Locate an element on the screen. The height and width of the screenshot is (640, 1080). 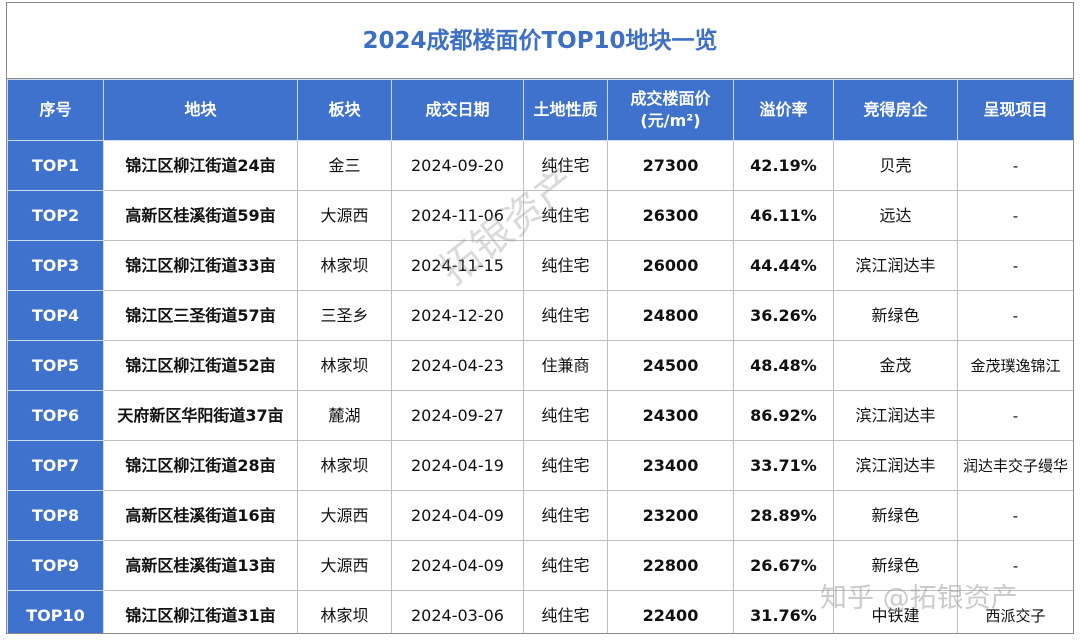
cell-premium: 48.48% is located at coordinates (783, 365).